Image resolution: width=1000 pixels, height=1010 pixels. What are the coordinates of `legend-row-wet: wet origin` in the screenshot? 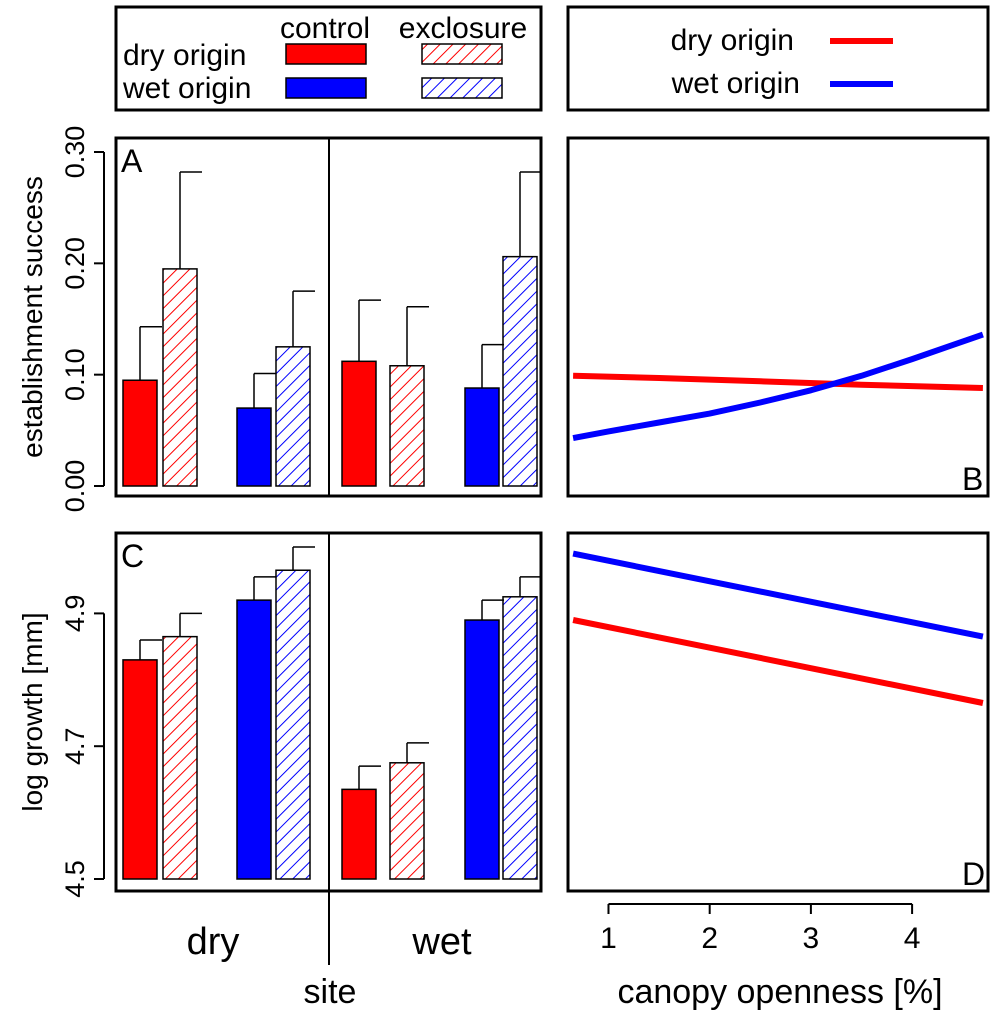 It's located at (186, 88).